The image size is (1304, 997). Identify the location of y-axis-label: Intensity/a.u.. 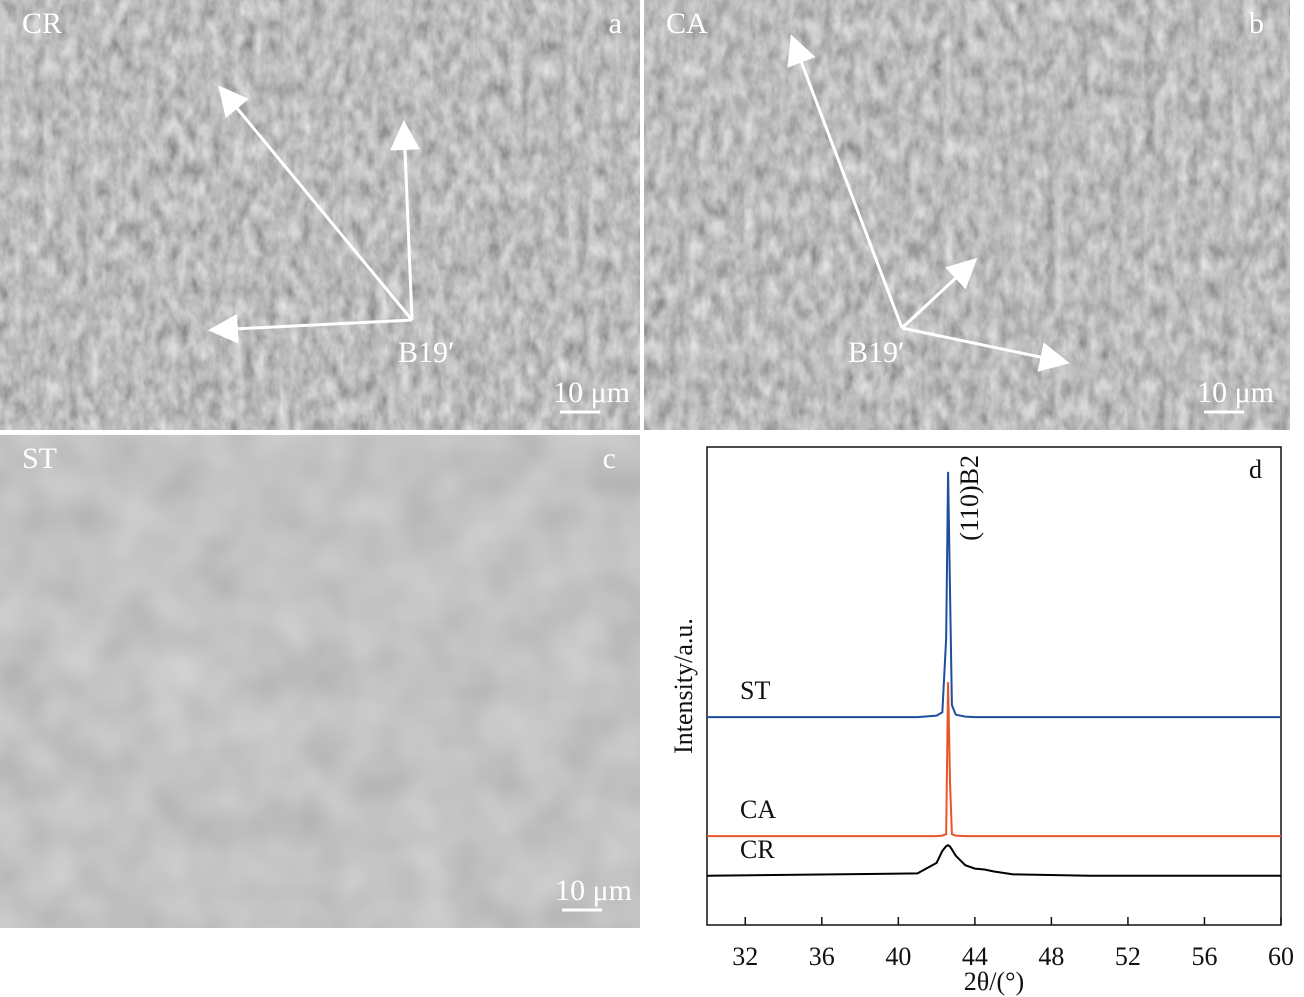
(683, 686).